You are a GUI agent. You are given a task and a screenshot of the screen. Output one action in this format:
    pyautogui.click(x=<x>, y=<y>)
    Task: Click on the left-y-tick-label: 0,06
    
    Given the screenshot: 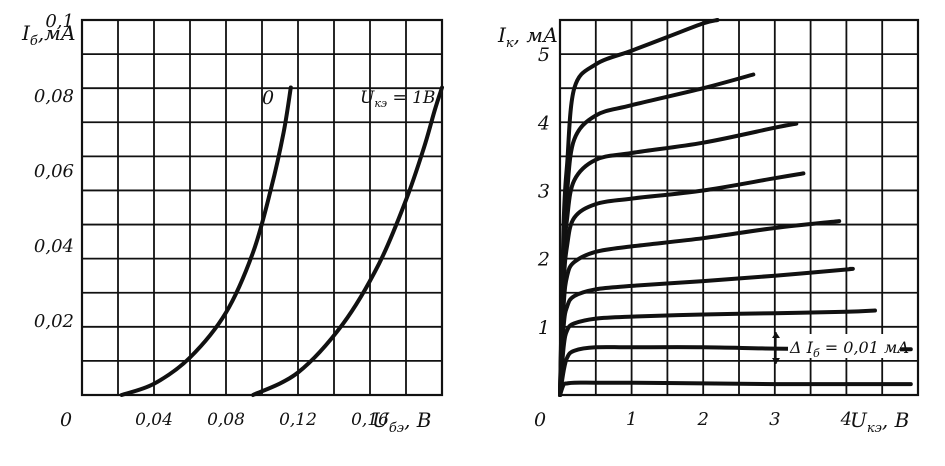 What is the action you would take?
    pyautogui.click(x=54, y=171)
    